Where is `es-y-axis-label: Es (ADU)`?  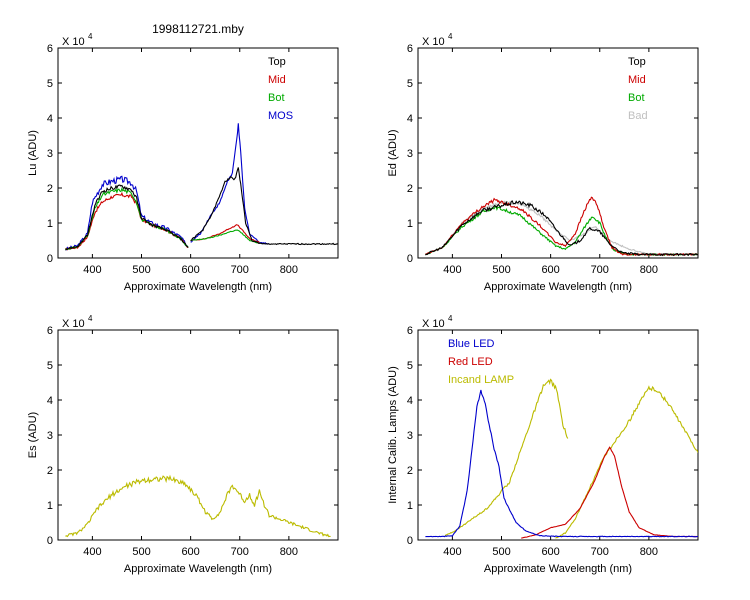 es-y-axis-label: Es (ADU) is located at coordinates (33, 435).